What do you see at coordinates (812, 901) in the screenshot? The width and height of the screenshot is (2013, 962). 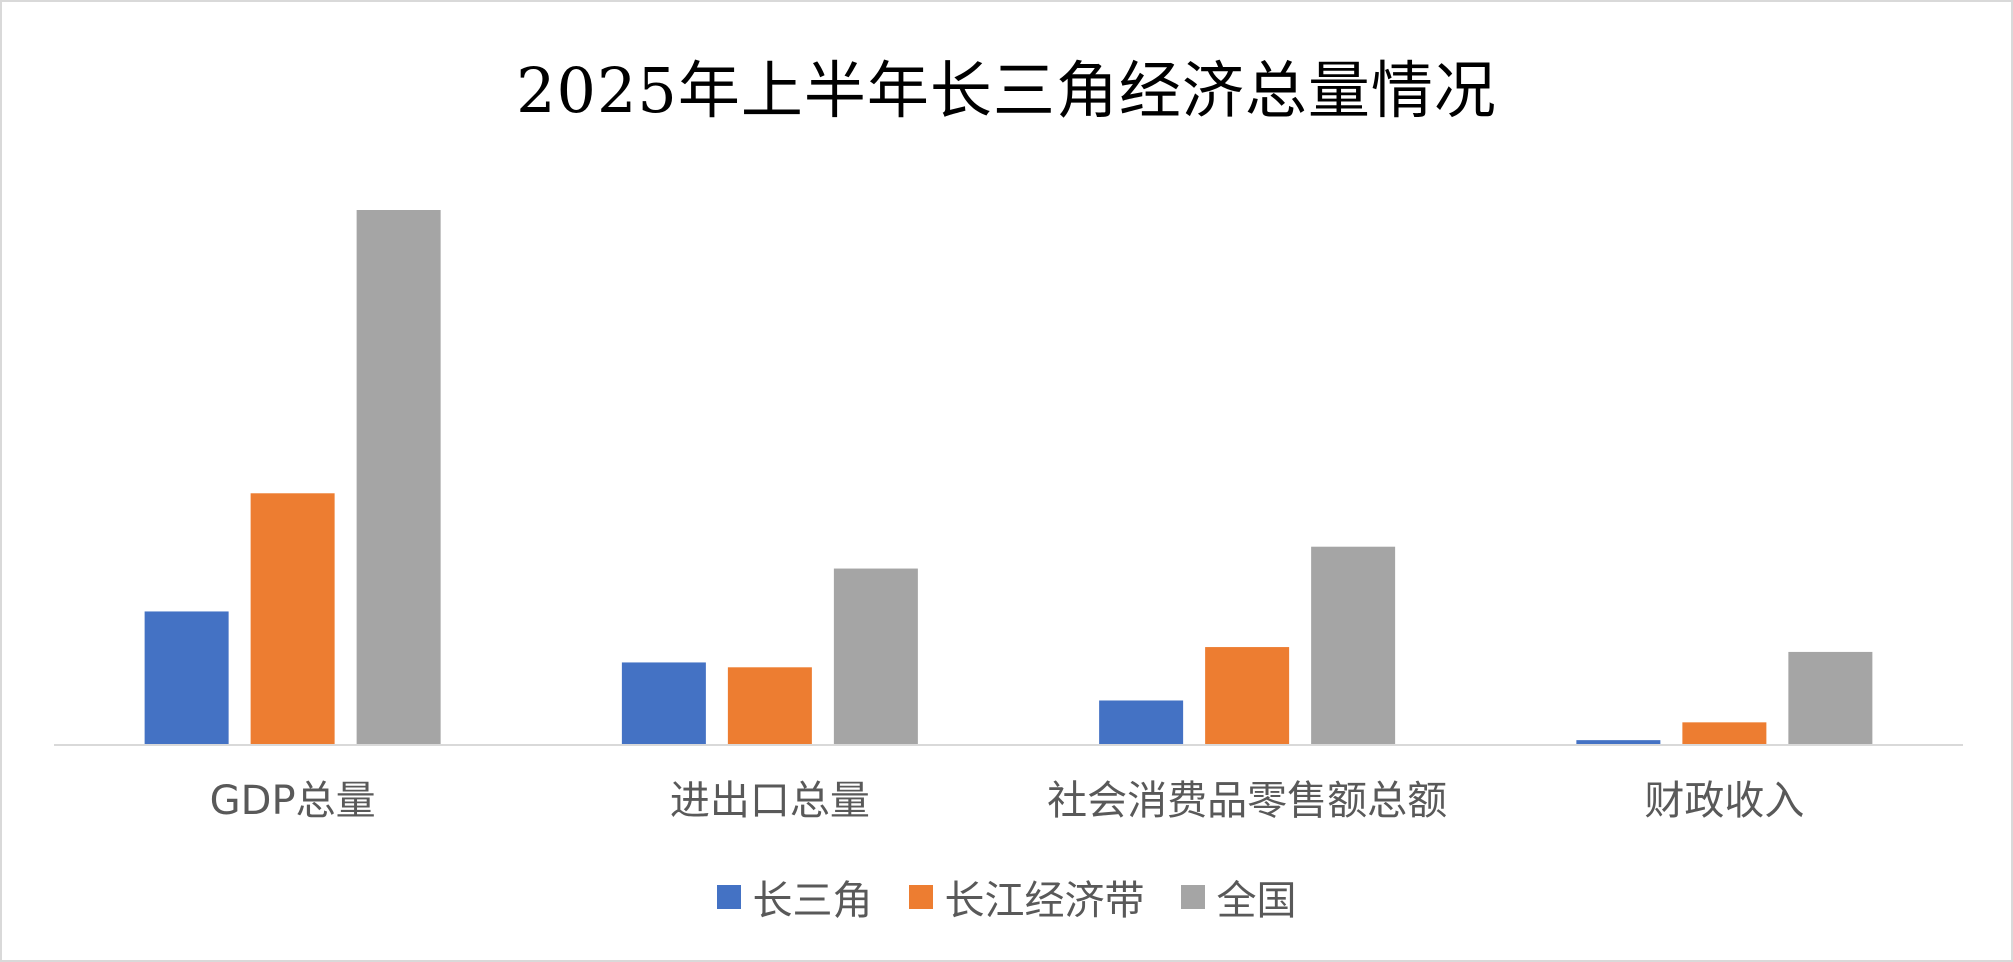 I see `legend-label: 长三角` at bounding box center [812, 901].